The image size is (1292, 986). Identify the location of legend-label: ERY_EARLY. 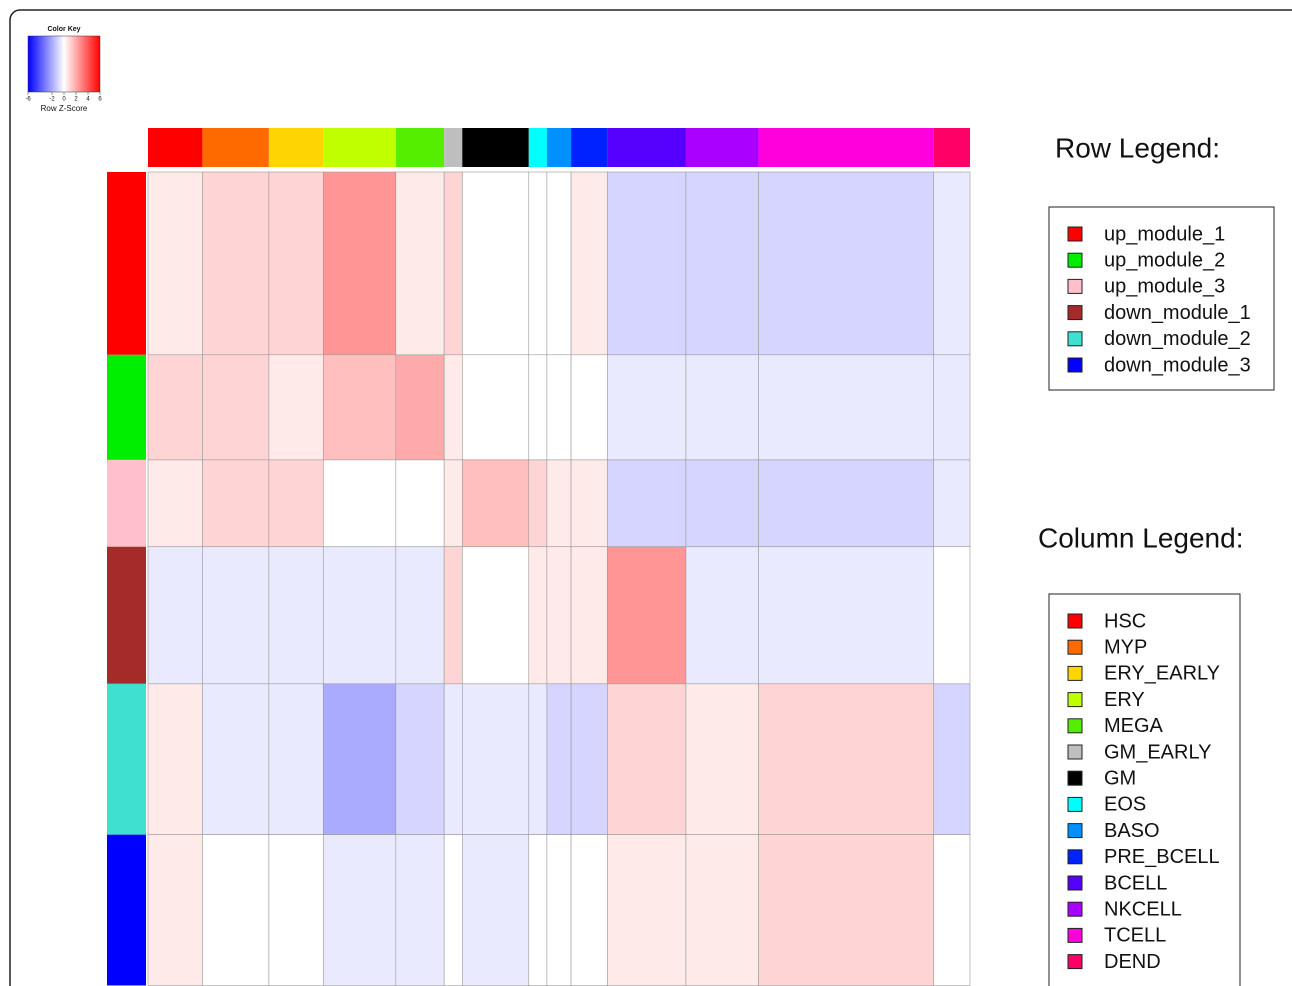
(1162, 674).